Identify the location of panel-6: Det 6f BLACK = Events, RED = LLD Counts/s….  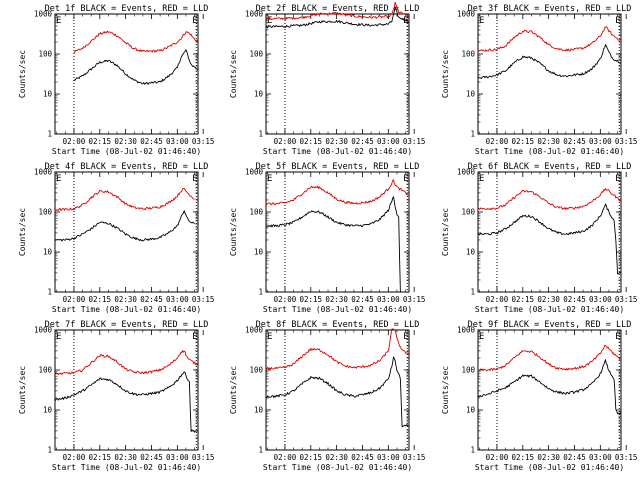
(539, 238).